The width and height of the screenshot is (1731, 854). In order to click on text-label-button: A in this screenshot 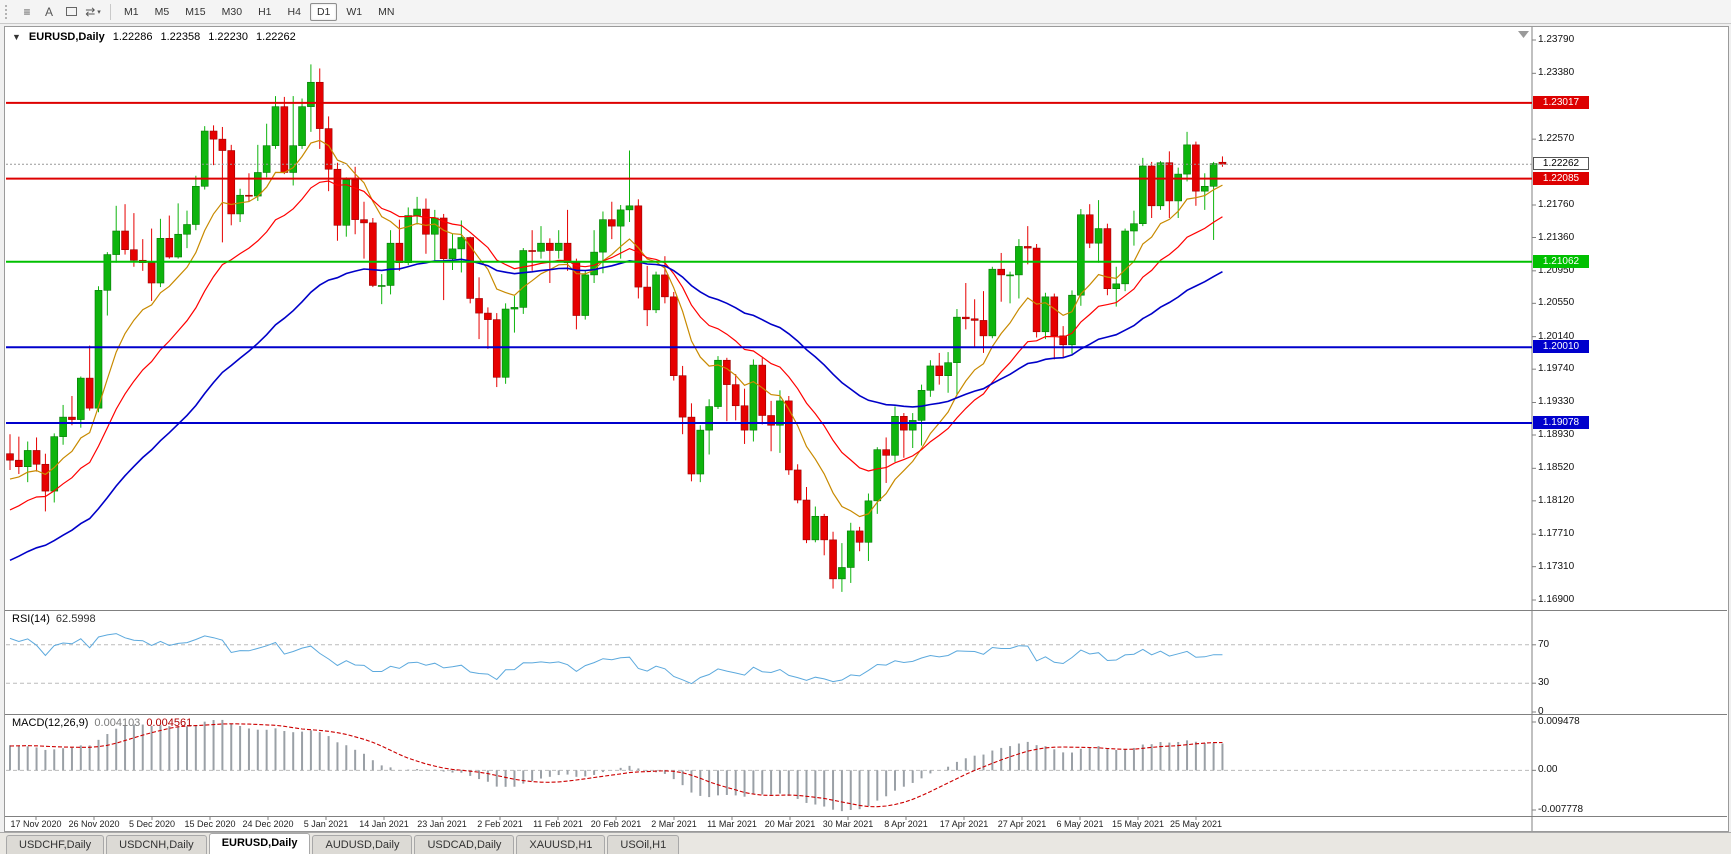, I will do `click(49, 12)`.